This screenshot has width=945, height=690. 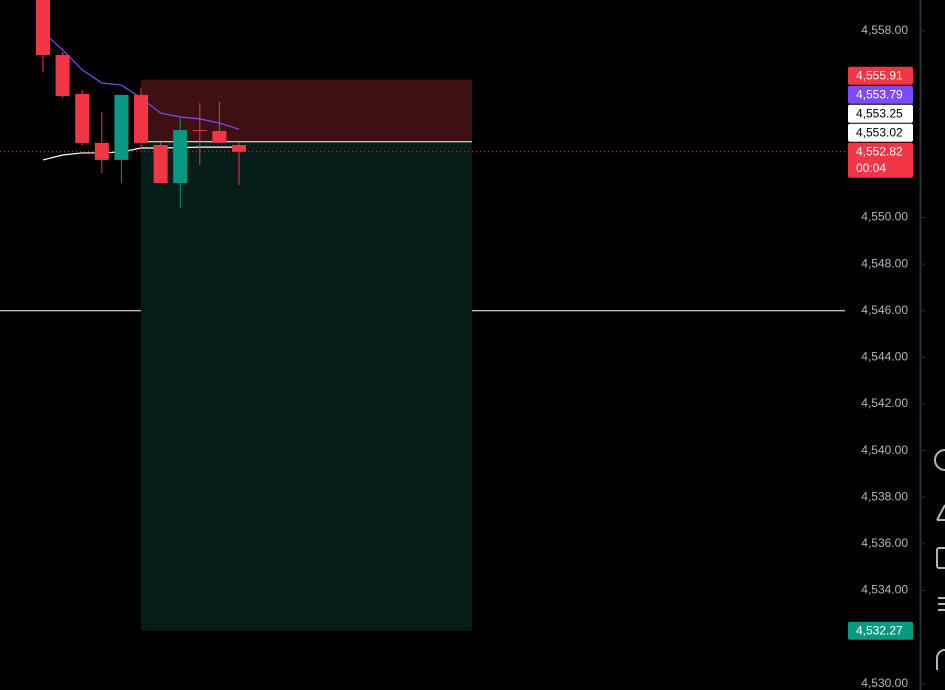 I want to click on y-tick-label: 4,536.00, so click(x=884, y=543).